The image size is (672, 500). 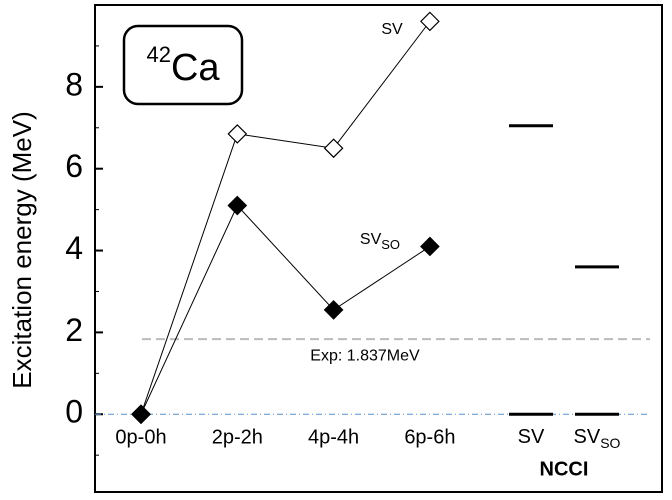 I want to click on x-tick-label: 0p-0h, so click(x=140, y=437).